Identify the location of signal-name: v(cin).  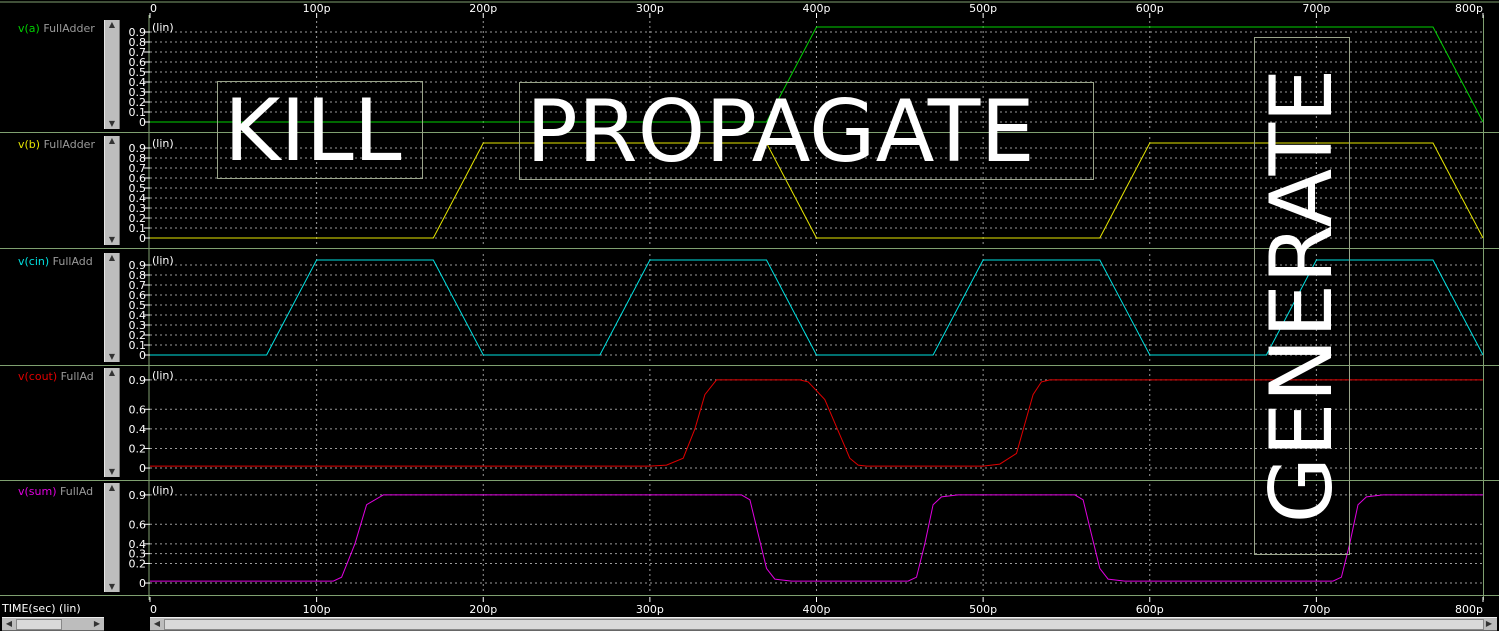
(34, 261).